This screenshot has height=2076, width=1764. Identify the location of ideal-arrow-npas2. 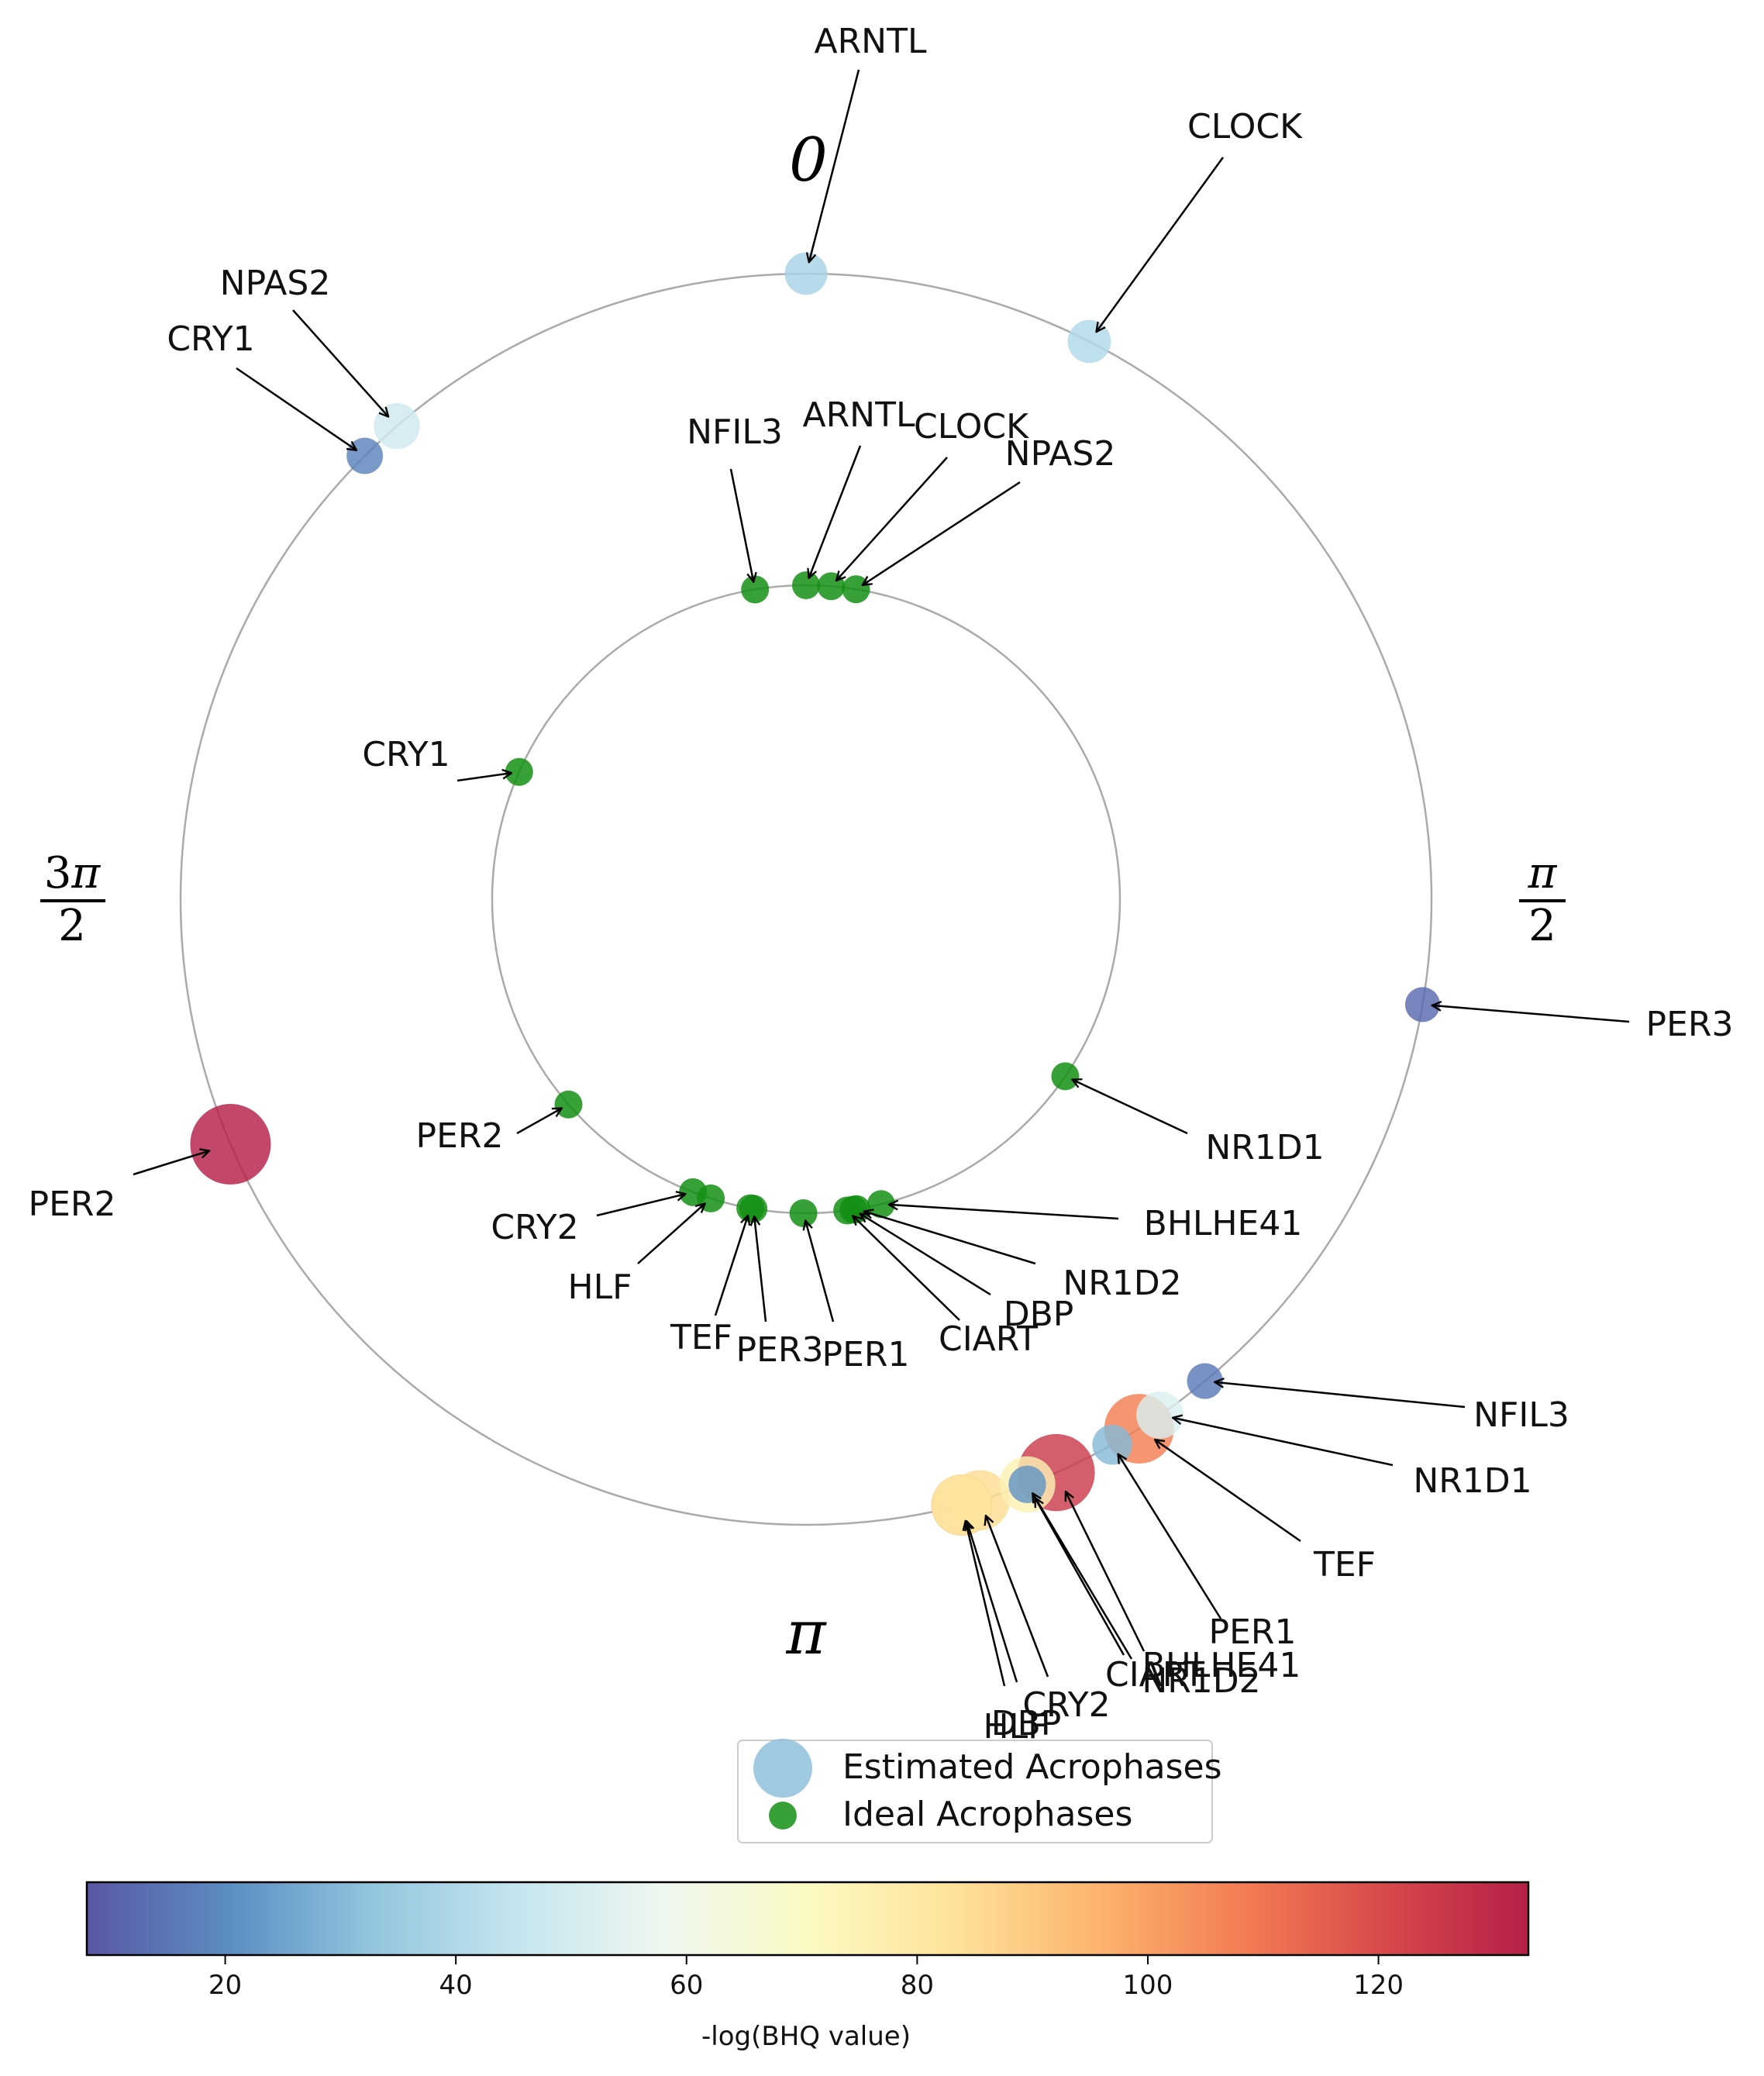
(942, 533).